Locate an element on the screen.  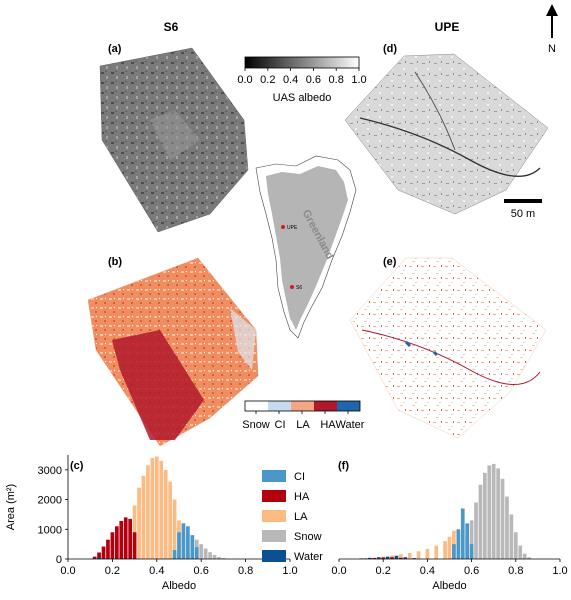
class-swatch-snow is located at coordinates (256, 406).